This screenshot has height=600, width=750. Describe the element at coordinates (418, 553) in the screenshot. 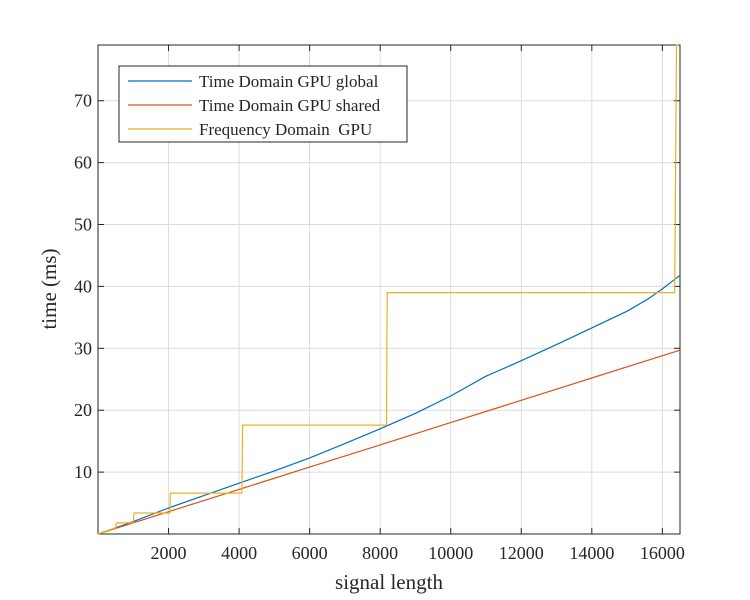

I see `x-tick-labels: 2000 4000 6000 8000 10000 12000 14000 16000` at that location.